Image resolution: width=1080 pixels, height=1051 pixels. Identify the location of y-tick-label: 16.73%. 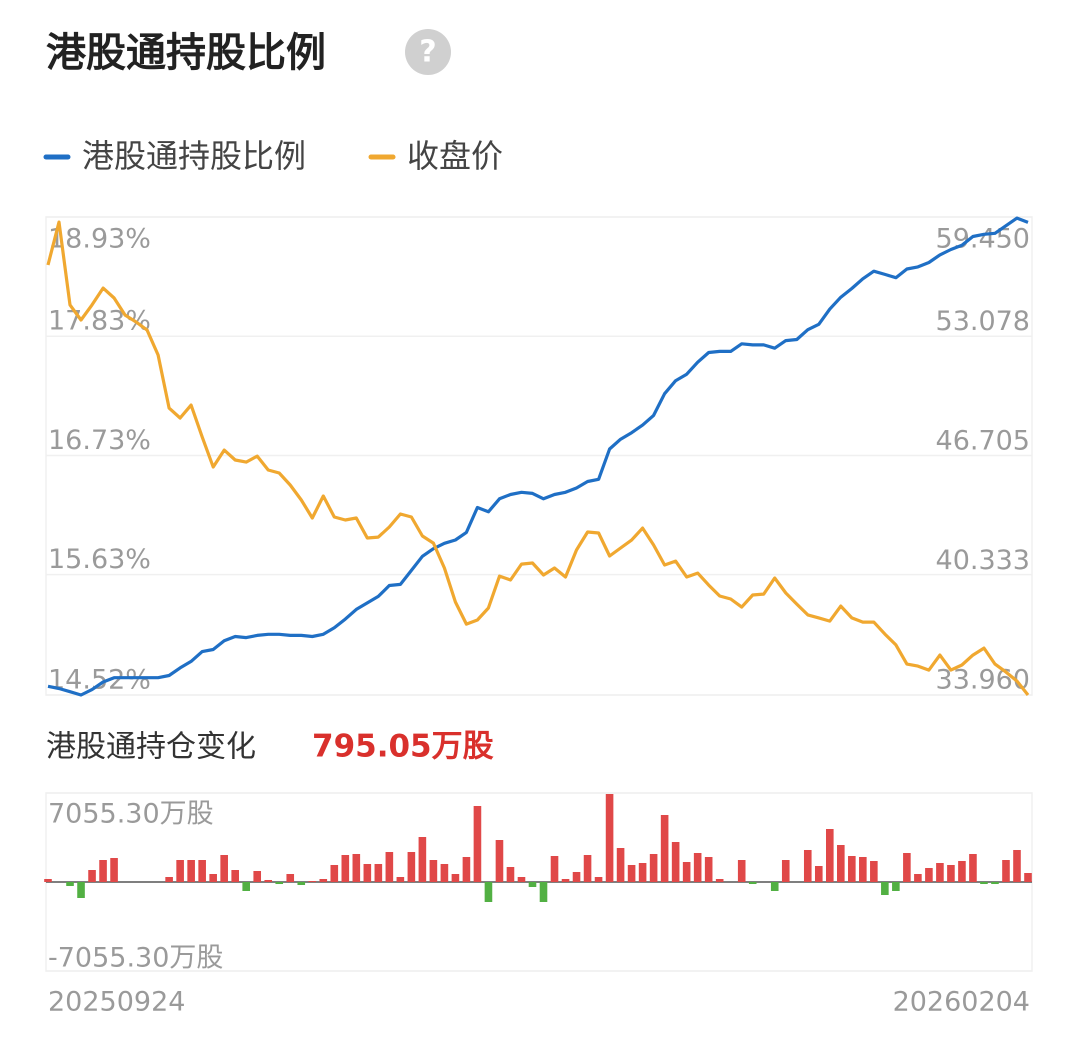
(99, 440).